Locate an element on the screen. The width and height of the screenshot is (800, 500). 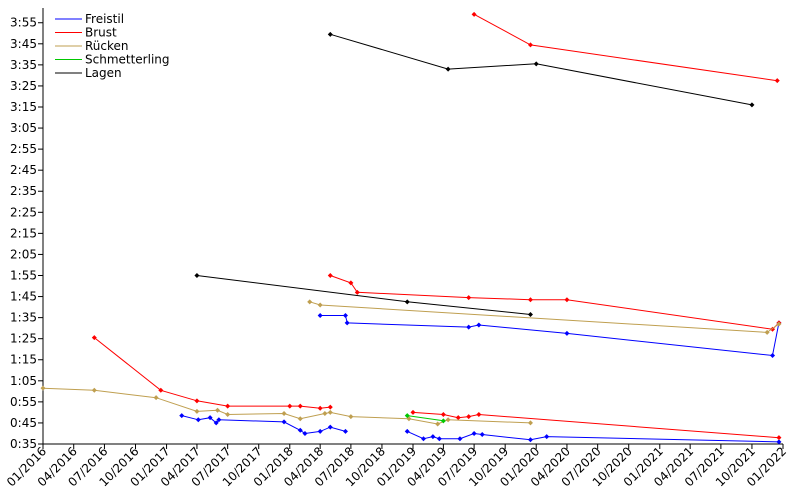
series-schmetterling is located at coordinates (425, 418).